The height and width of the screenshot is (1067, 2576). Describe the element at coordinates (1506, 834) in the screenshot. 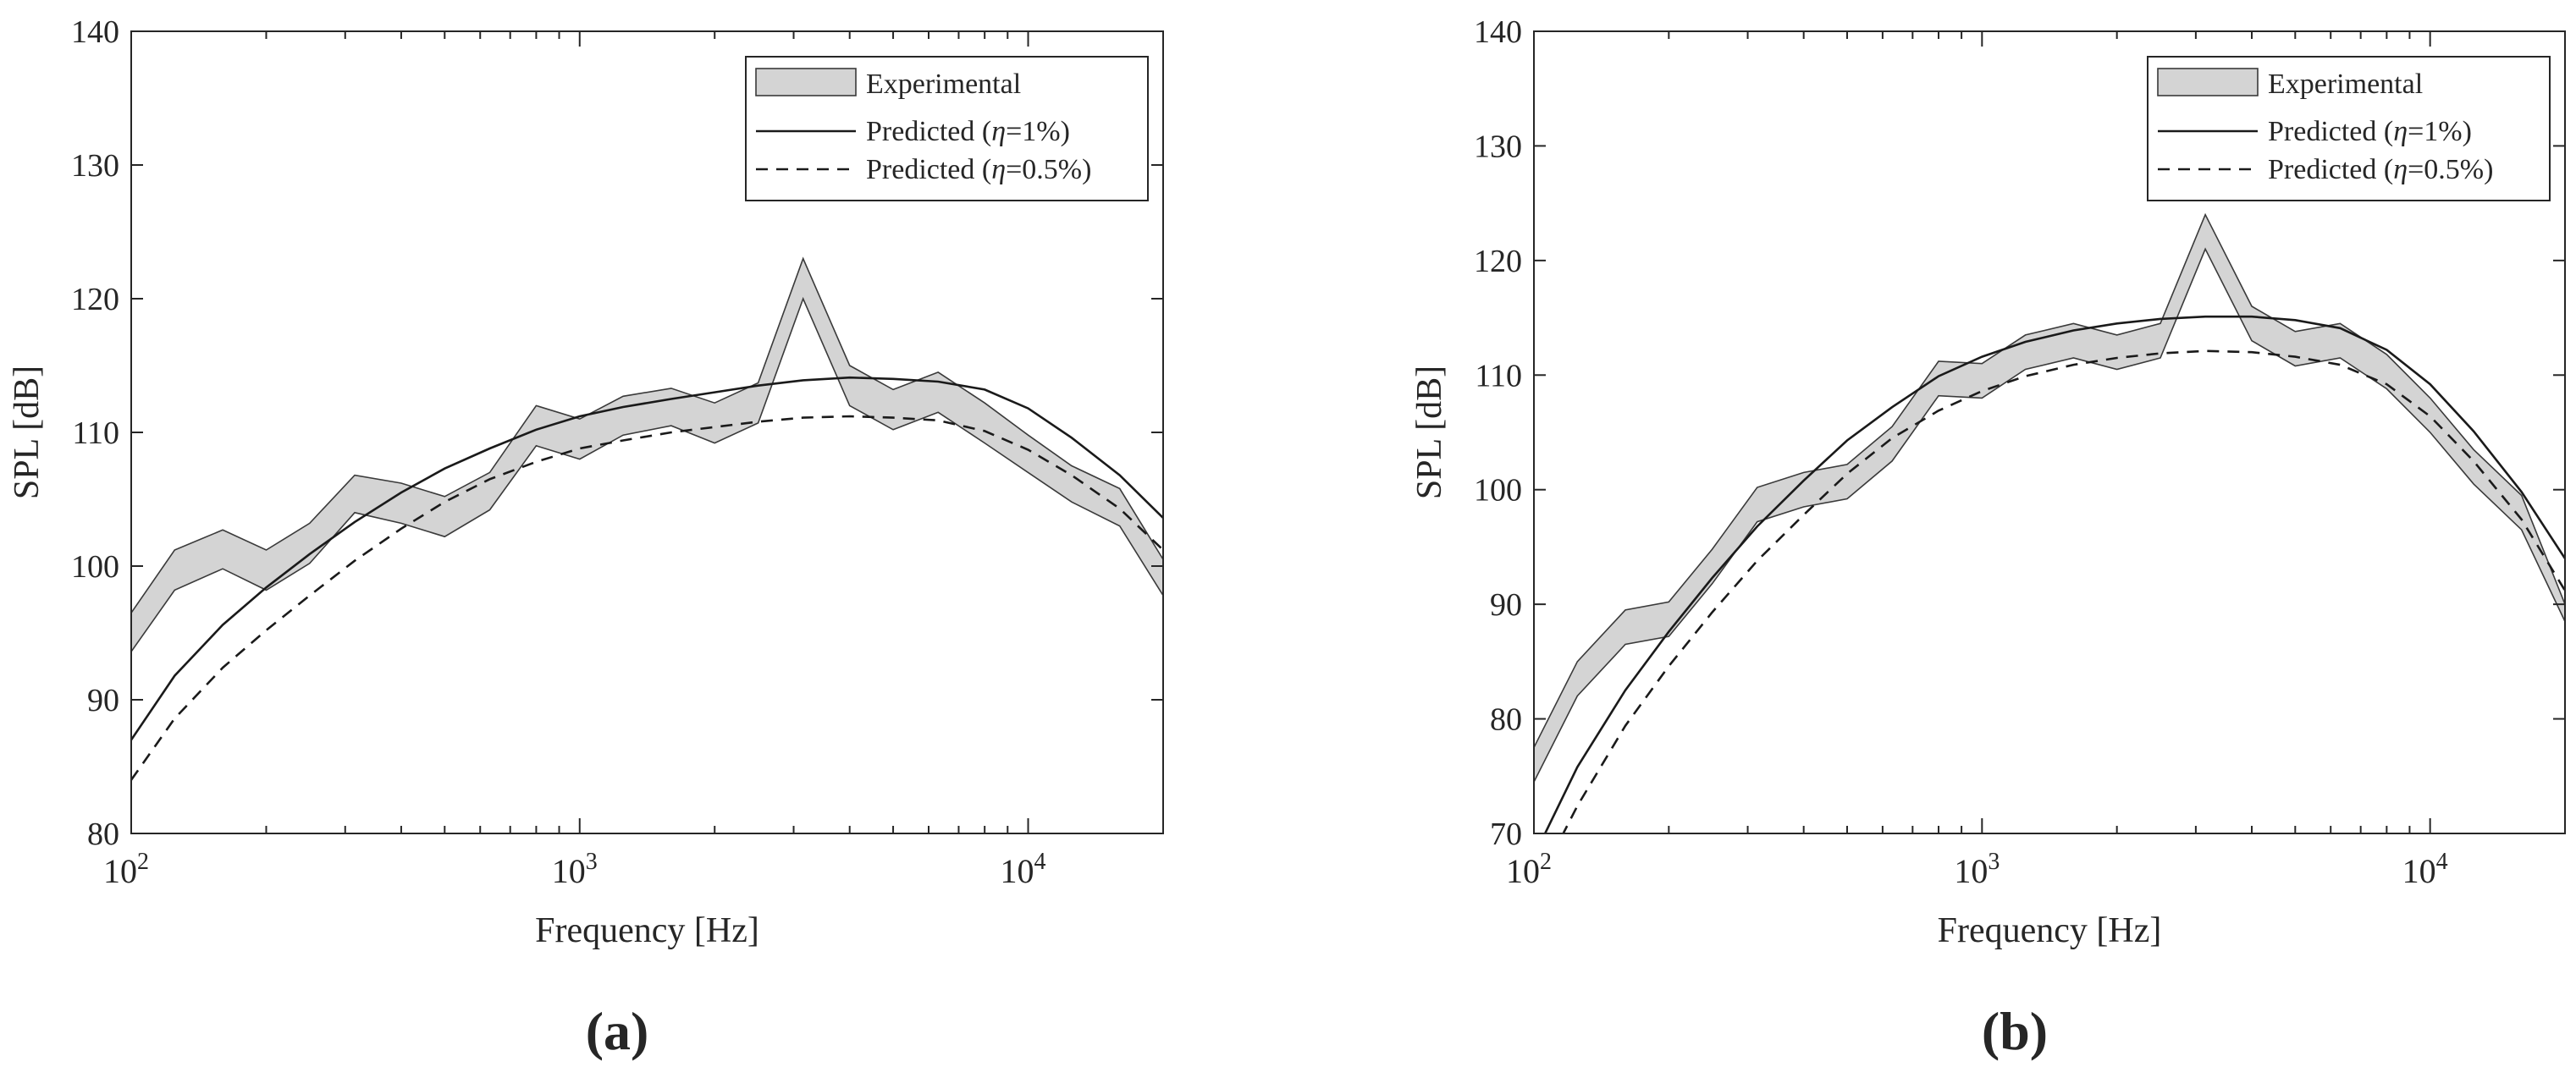

I see `y-tick-label: 70` at that location.